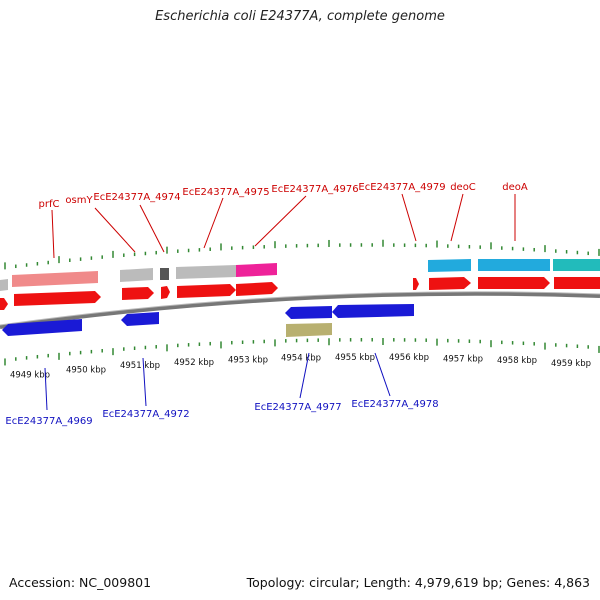  Describe the element at coordinates (145, 414) in the screenshot. I see `gene-label-ece24377a-4972: EcE24377A_4972` at that location.